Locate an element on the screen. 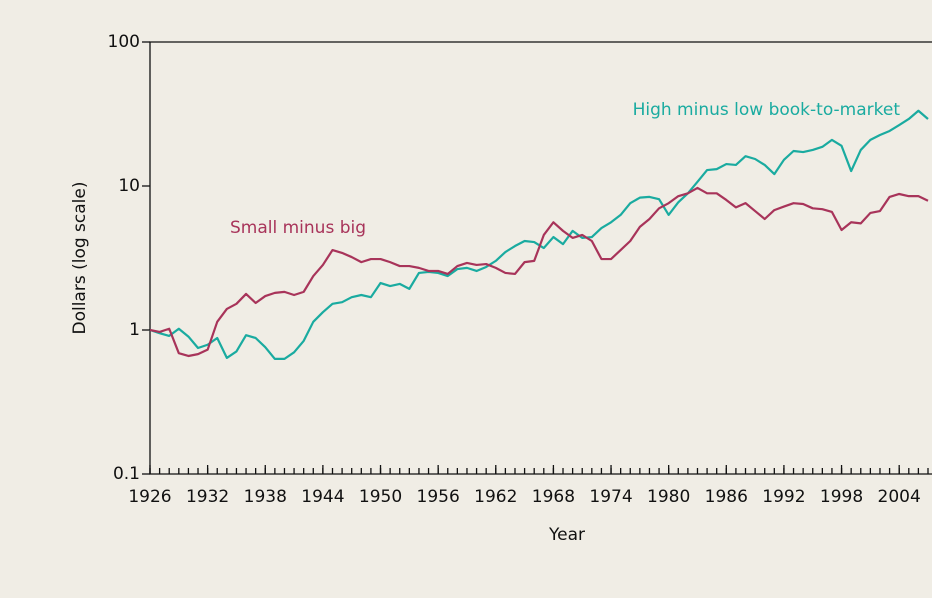 This screenshot has height=598, width=932. y-tick-label: 100 is located at coordinates (124, 42).